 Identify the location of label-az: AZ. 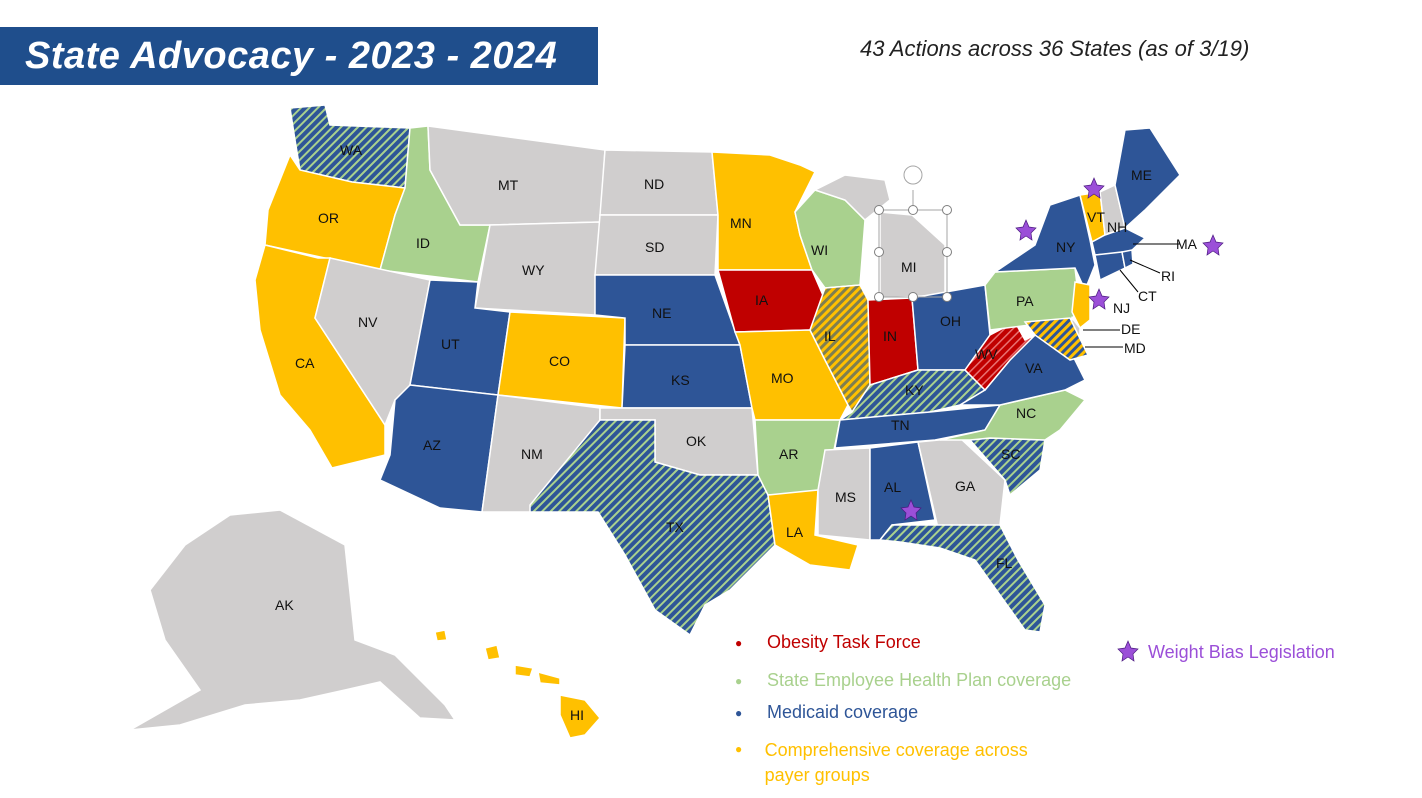
(432, 445).